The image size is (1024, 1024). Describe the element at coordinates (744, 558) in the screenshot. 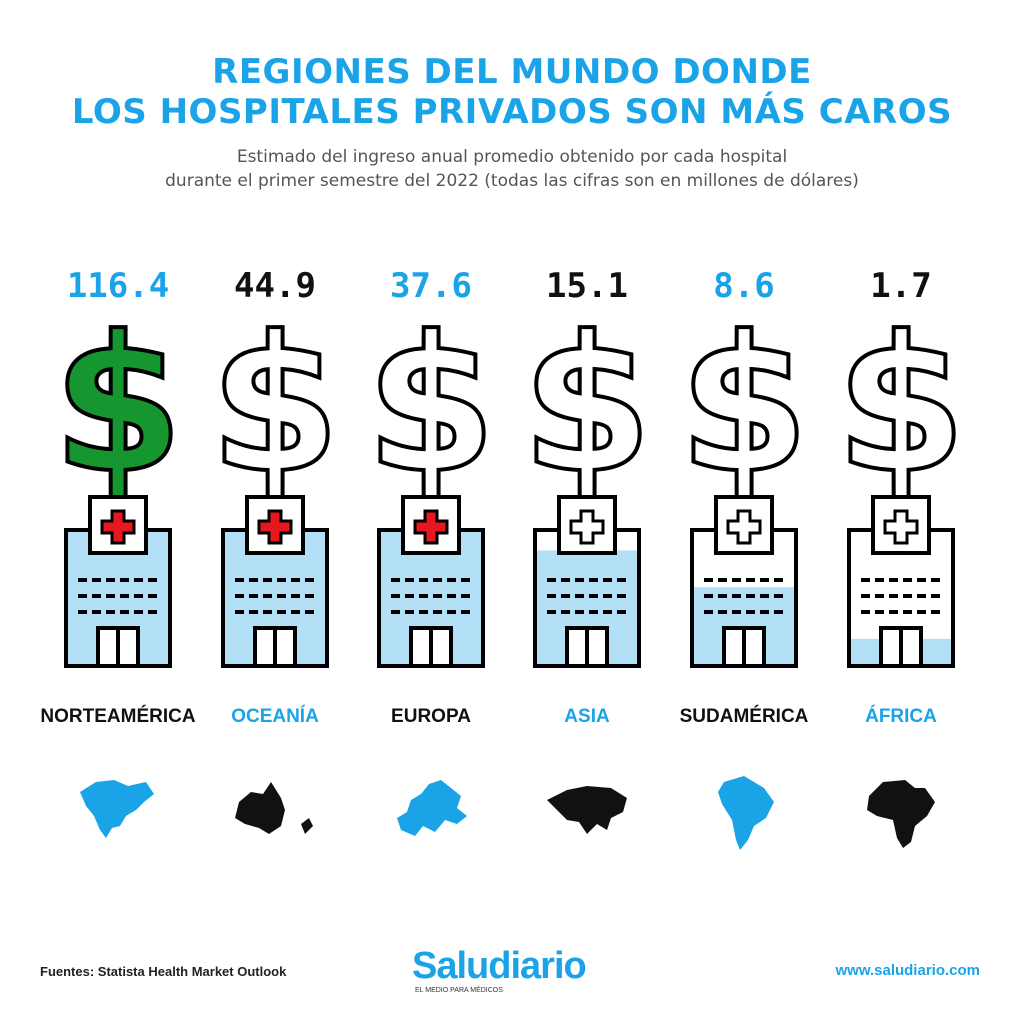

I see `region-column-5: 8.6$ SUDAMÉRICA` at that location.